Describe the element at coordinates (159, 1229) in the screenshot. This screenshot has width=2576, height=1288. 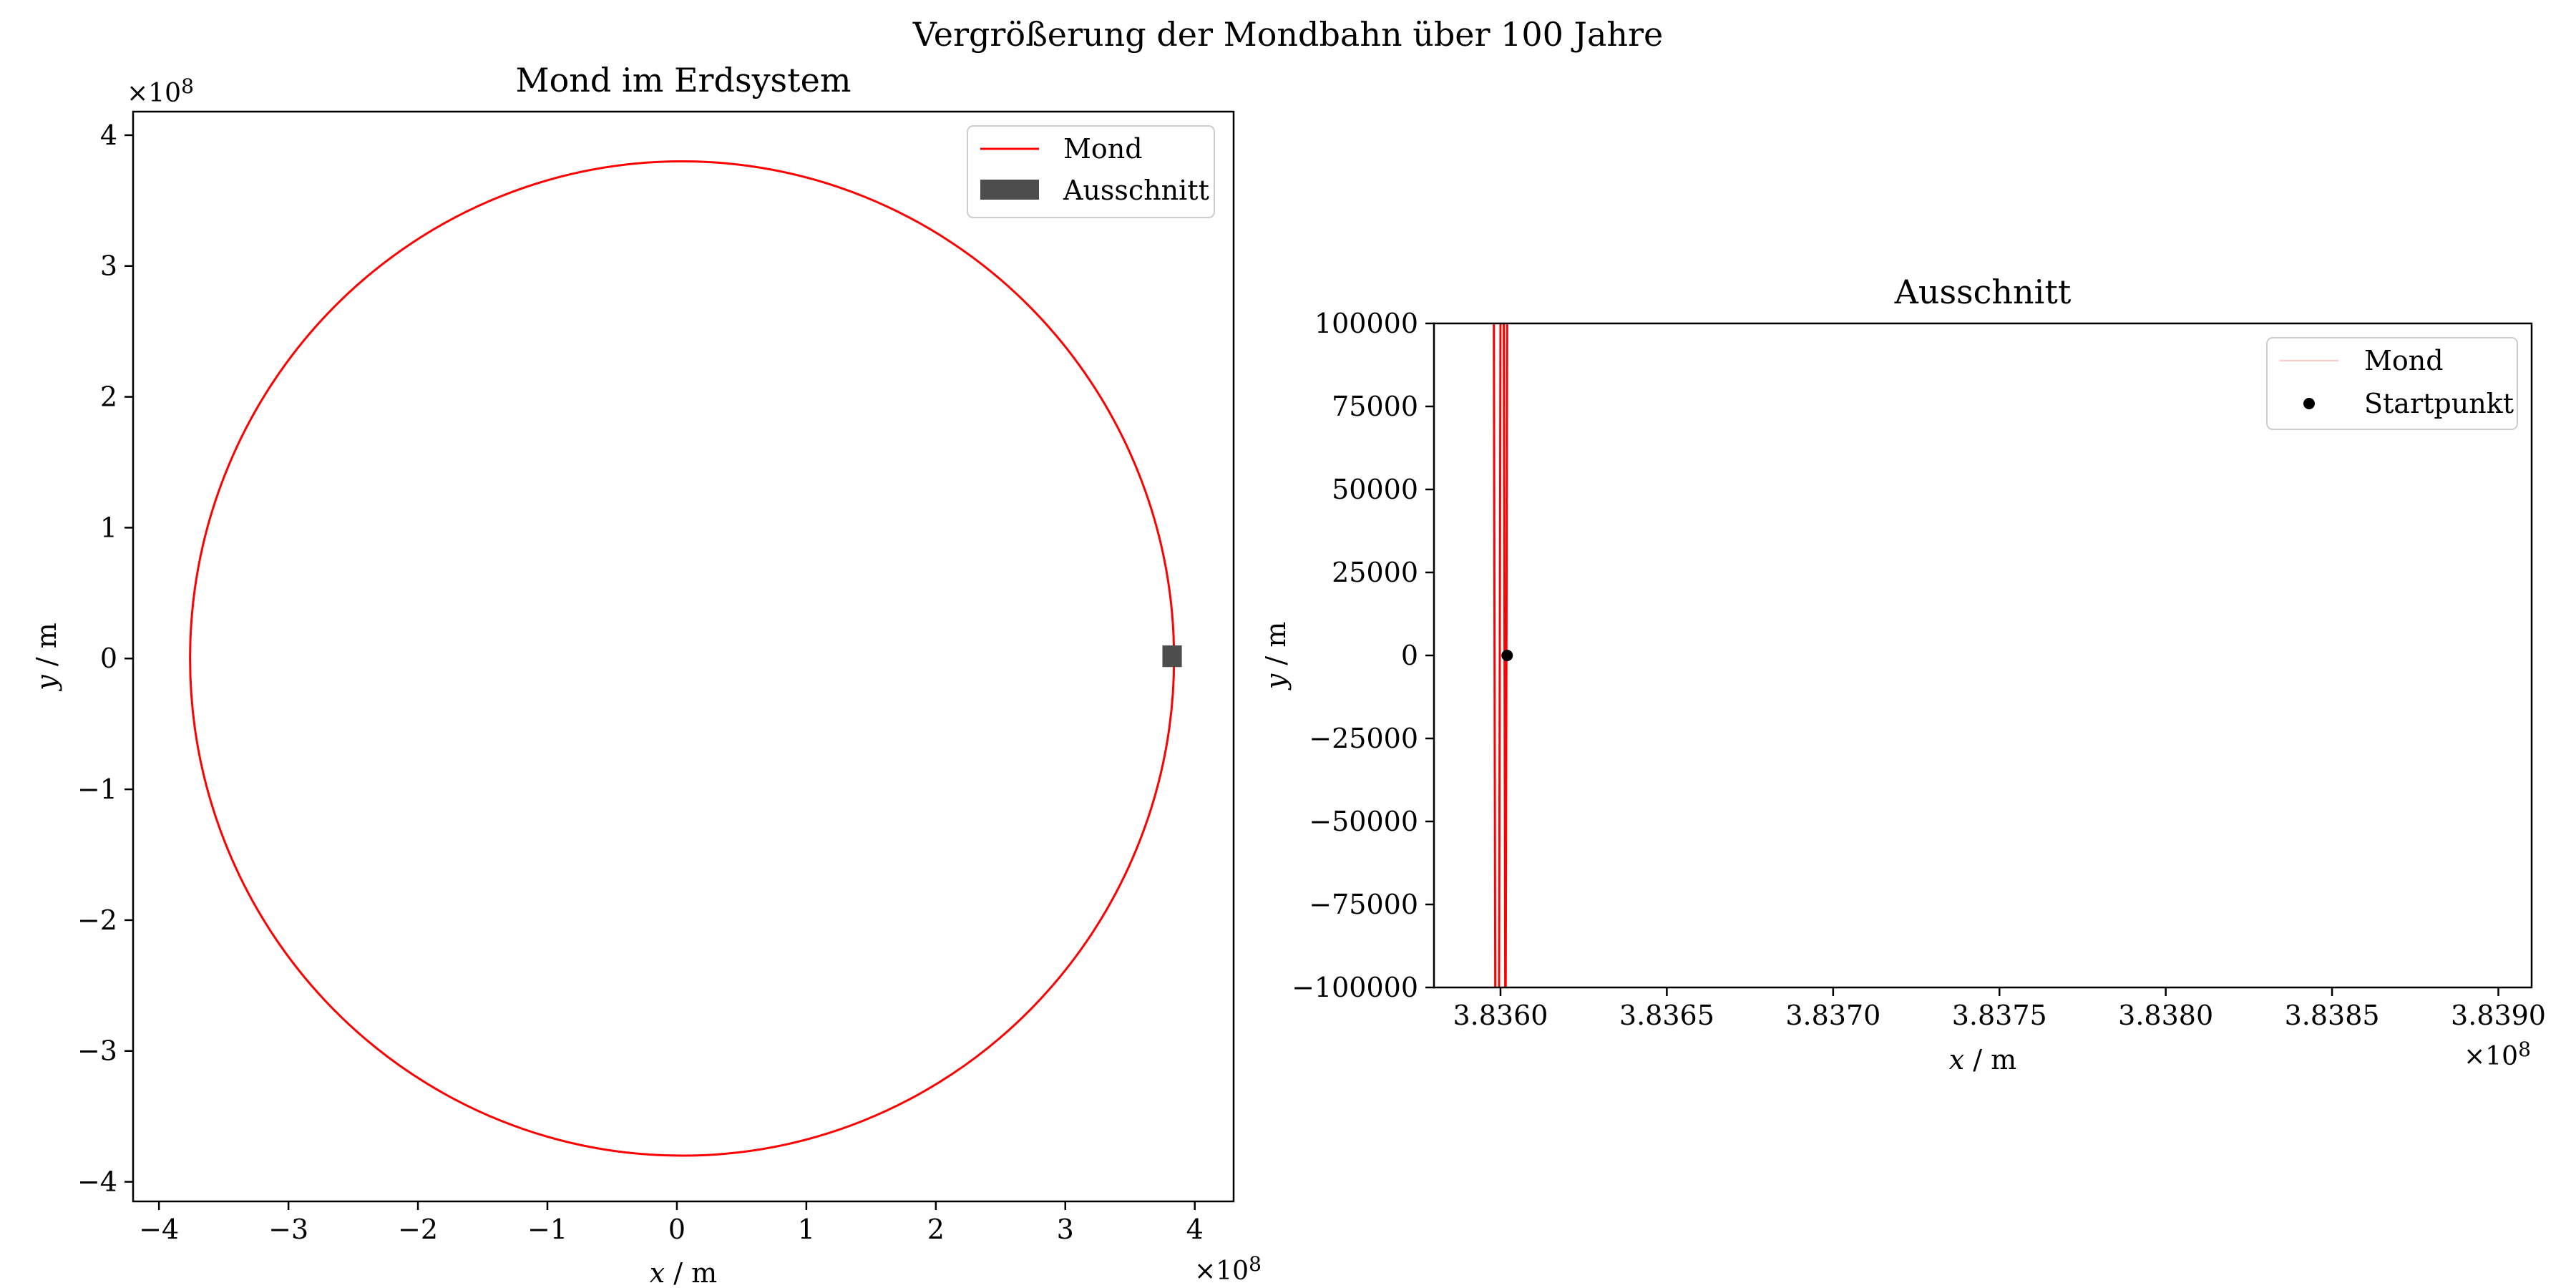
I see `x-tick-label: −4` at that location.